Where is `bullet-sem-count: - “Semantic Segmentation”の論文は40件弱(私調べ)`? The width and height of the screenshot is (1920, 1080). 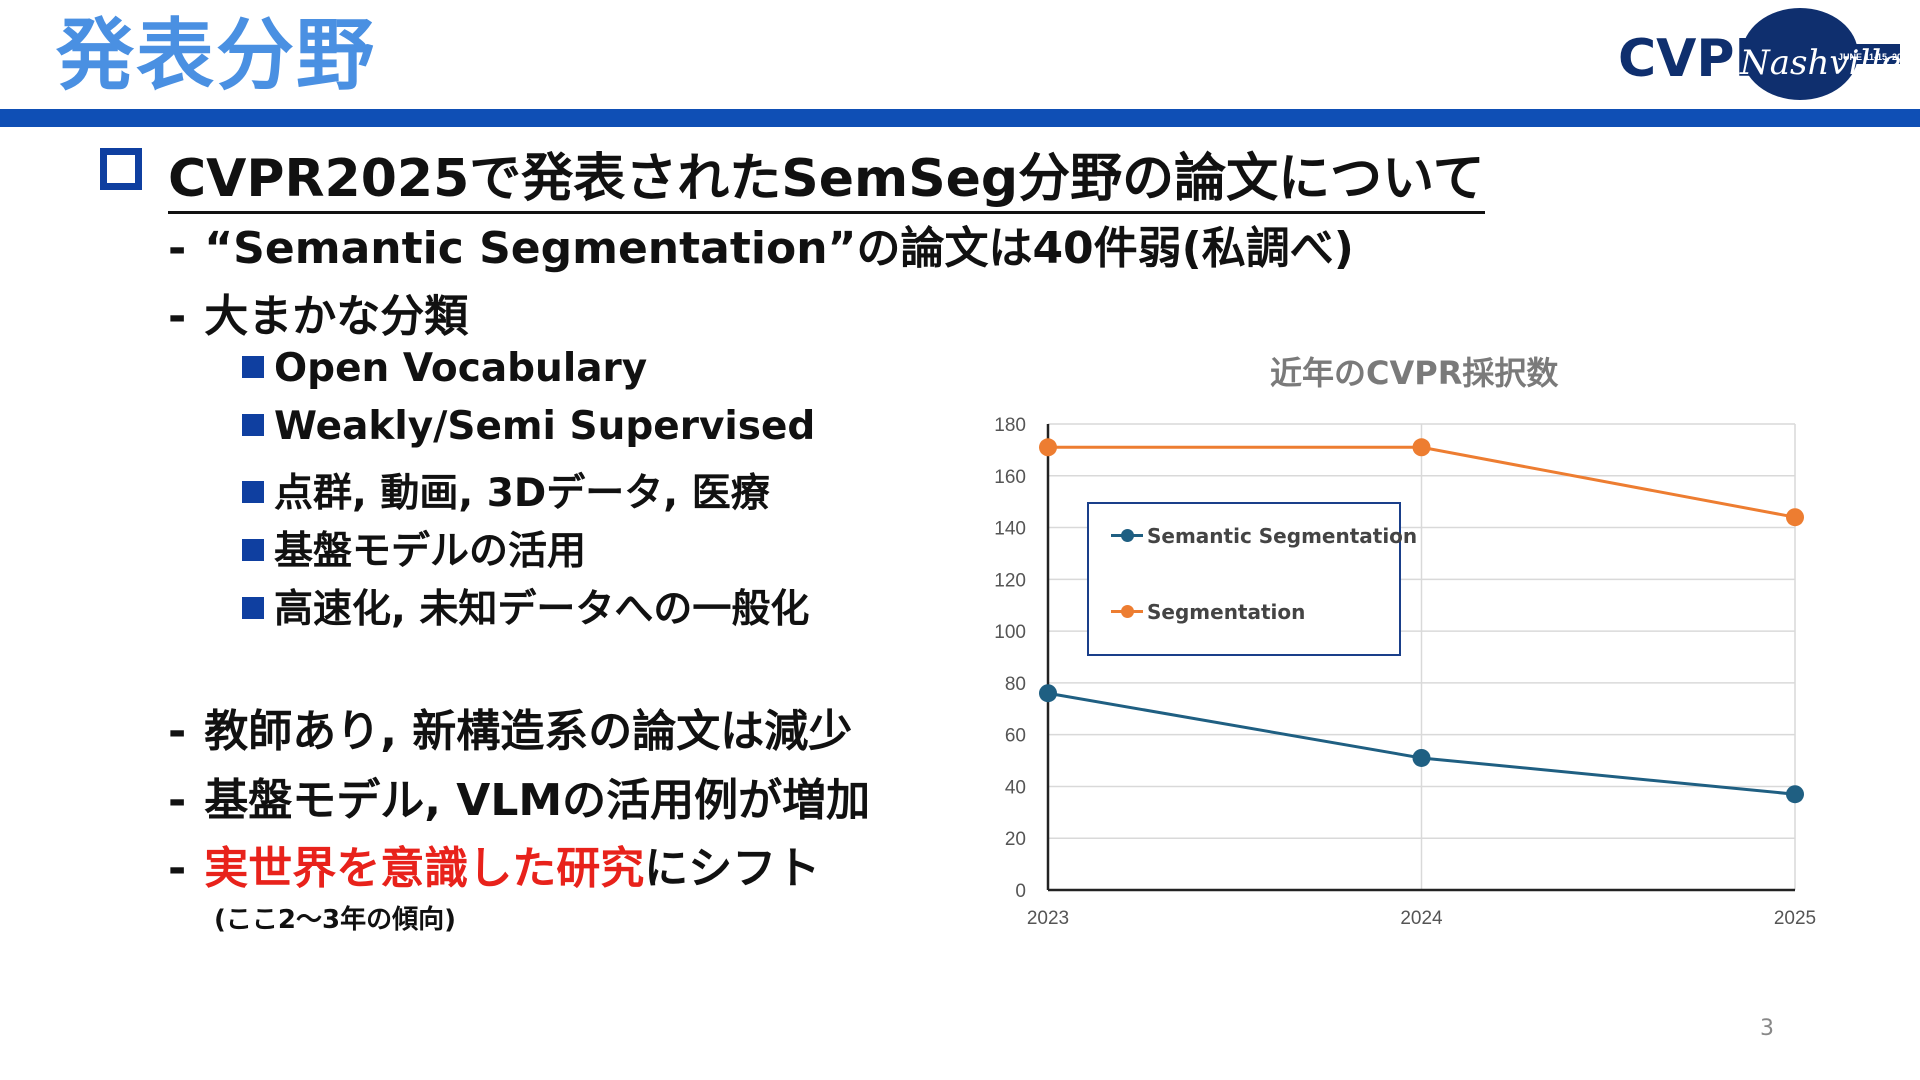 bullet-sem-count: - “Semantic Segmentation”の論文は40件弱(私調べ) is located at coordinates (761, 244).